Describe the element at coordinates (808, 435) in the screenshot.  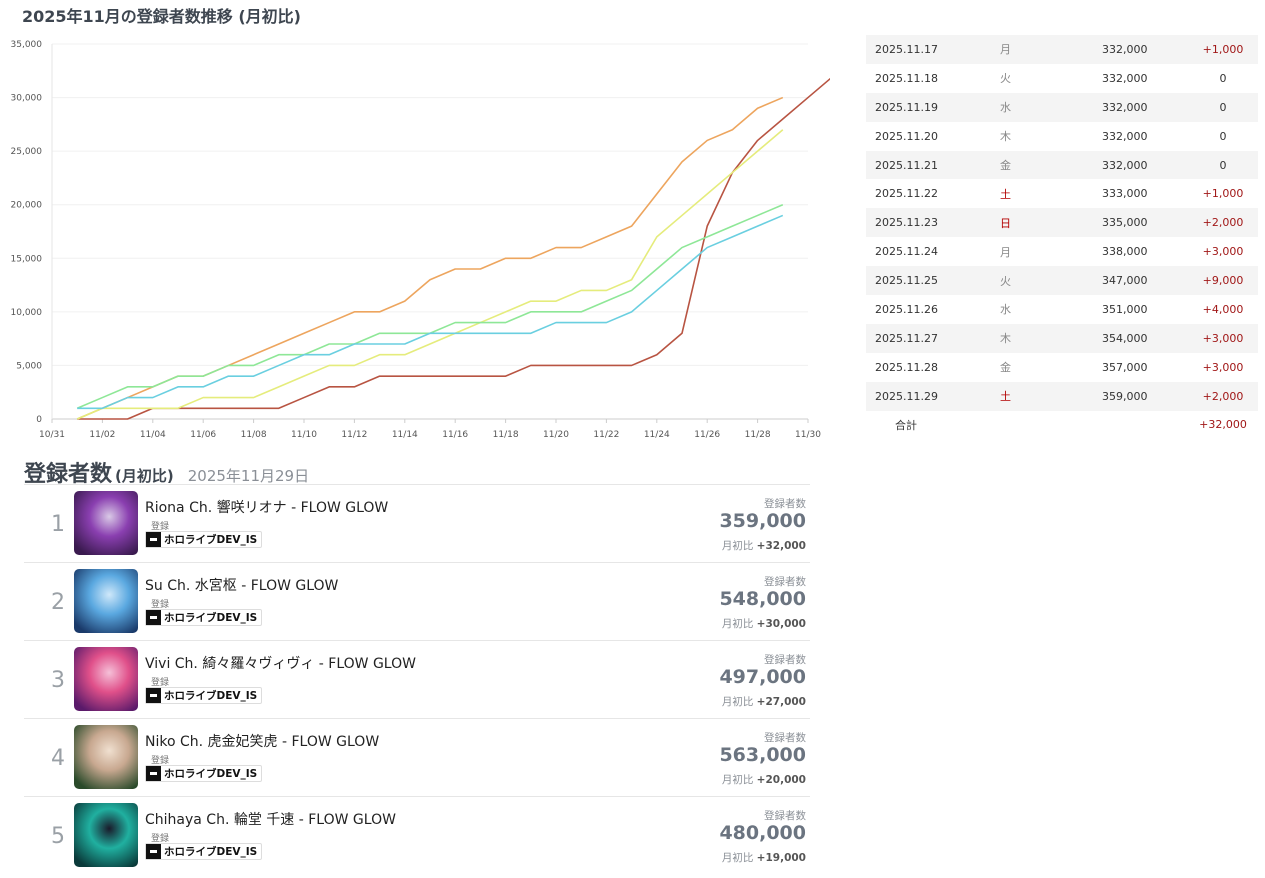
I see `x-tick-label: 11/30` at that location.